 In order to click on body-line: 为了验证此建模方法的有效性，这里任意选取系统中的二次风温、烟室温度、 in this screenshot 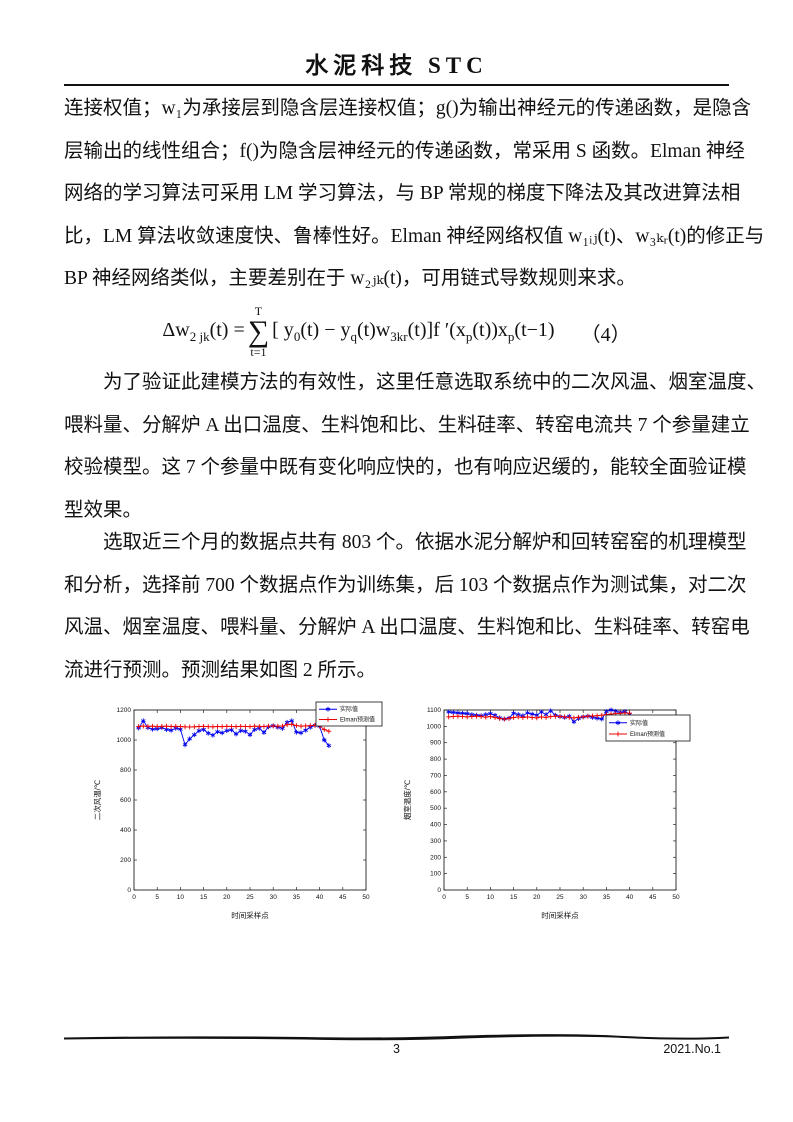, I will do `click(435, 382)`.